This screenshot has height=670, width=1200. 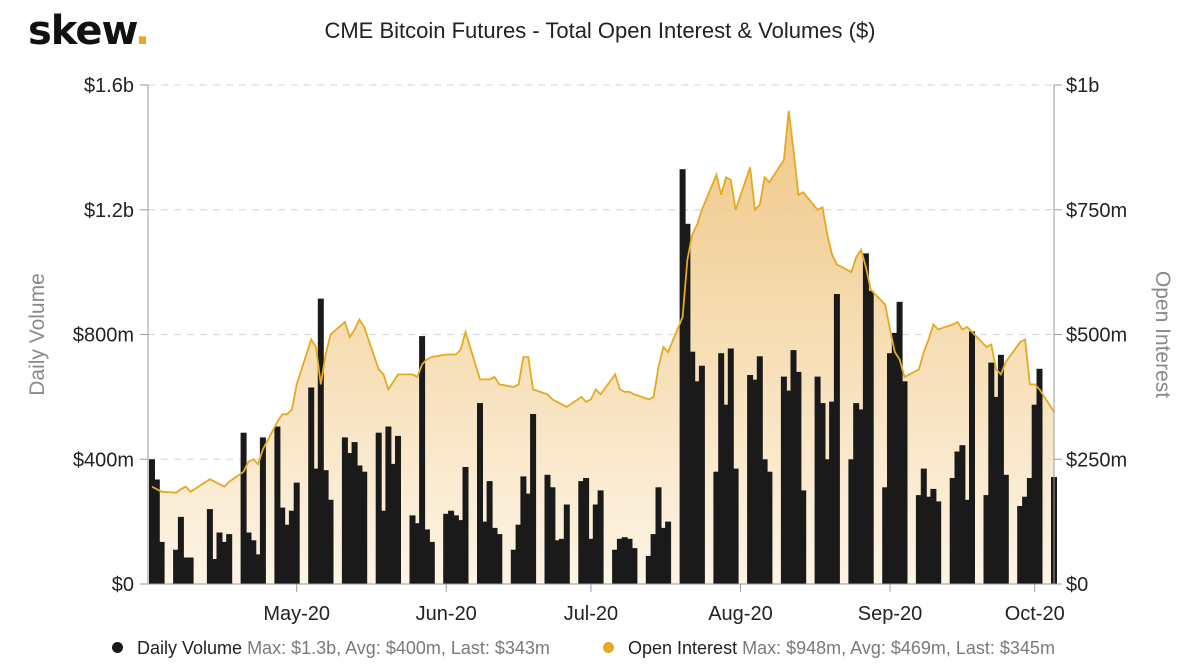 What do you see at coordinates (190, 648) in the screenshot?
I see `legend-label-daily-volume: Daily Volume` at bounding box center [190, 648].